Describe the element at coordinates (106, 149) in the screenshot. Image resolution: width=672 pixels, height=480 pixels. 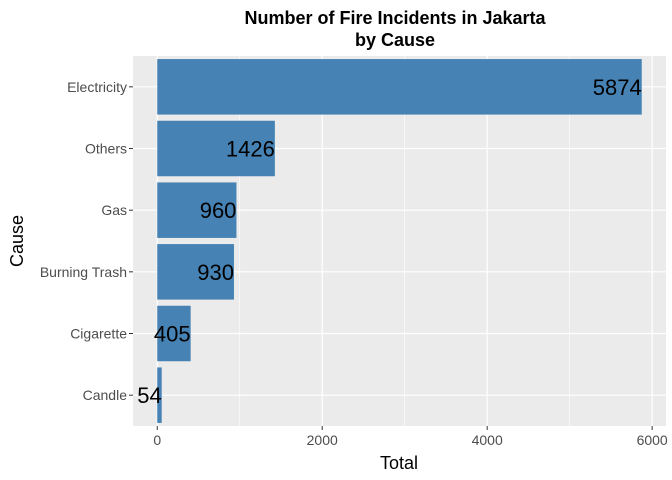
I see `y-tick-label: Others` at that location.